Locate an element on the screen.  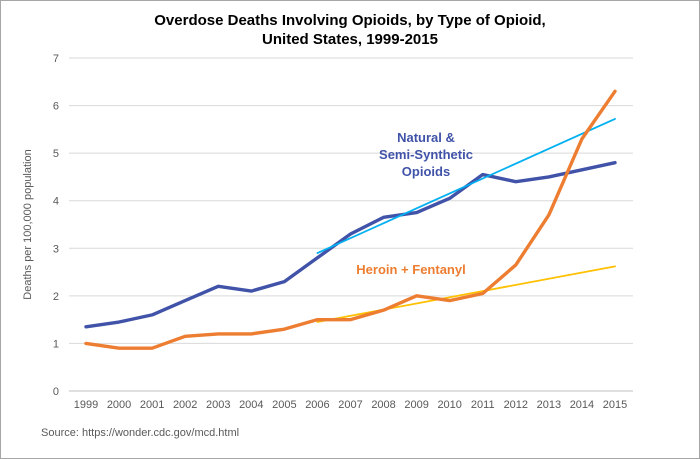
y-tick-label: 3 is located at coordinates (56, 249).